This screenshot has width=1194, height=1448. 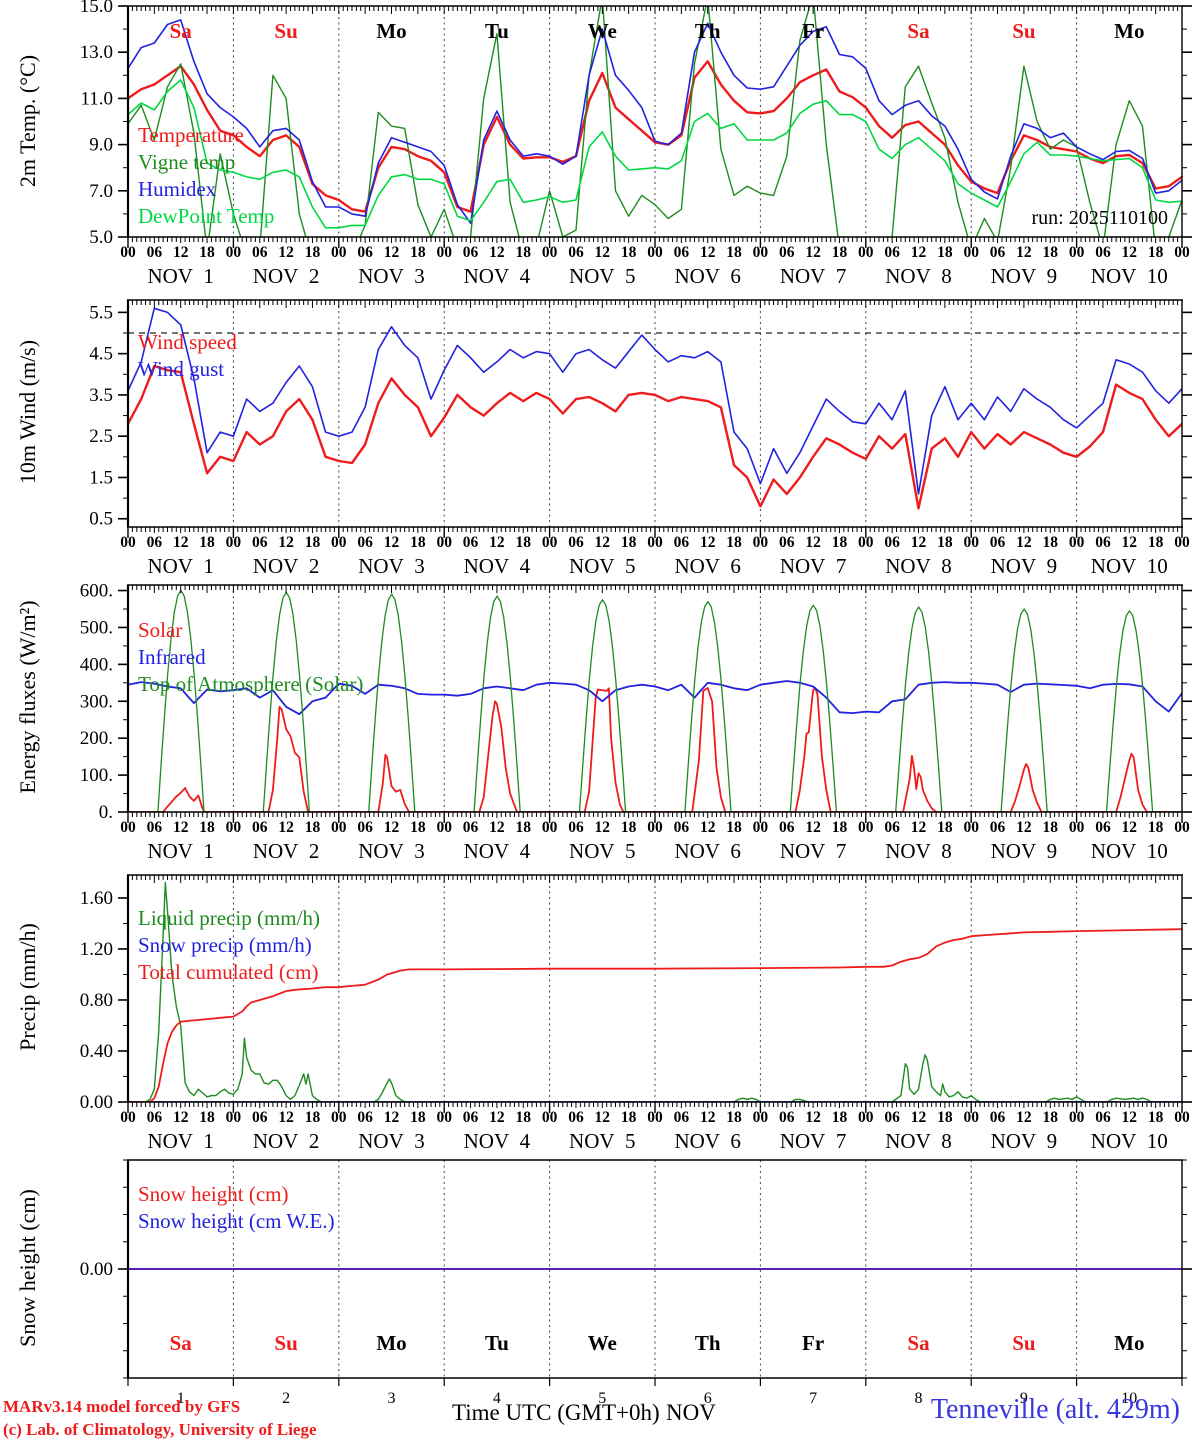 What do you see at coordinates (1129, 851) in the screenshot?
I see `date-label: NOV 10` at bounding box center [1129, 851].